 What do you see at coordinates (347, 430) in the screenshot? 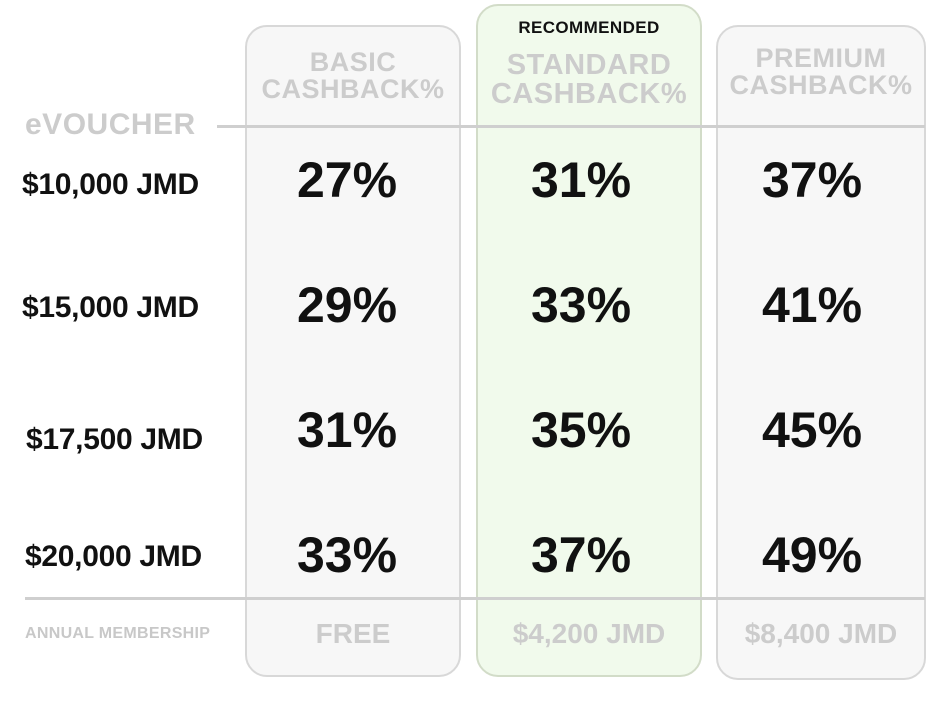
I see `cashback-value-basic: 31%` at bounding box center [347, 430].